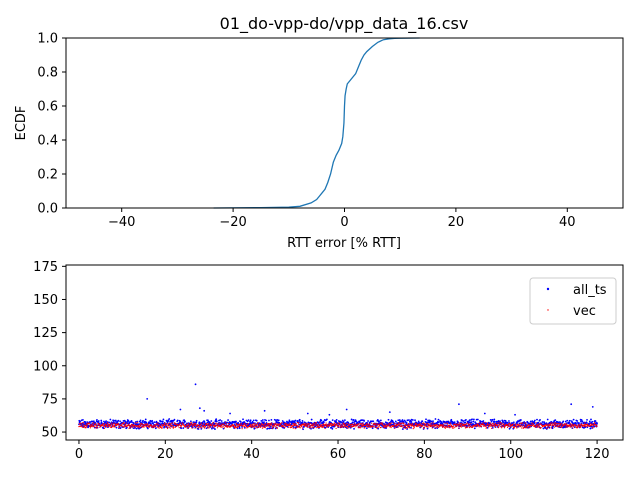 This screenshot has width=640, height=480. Describe the element at coordinates (338, 407) in the screenshot. I see `scatter-series` at that location.